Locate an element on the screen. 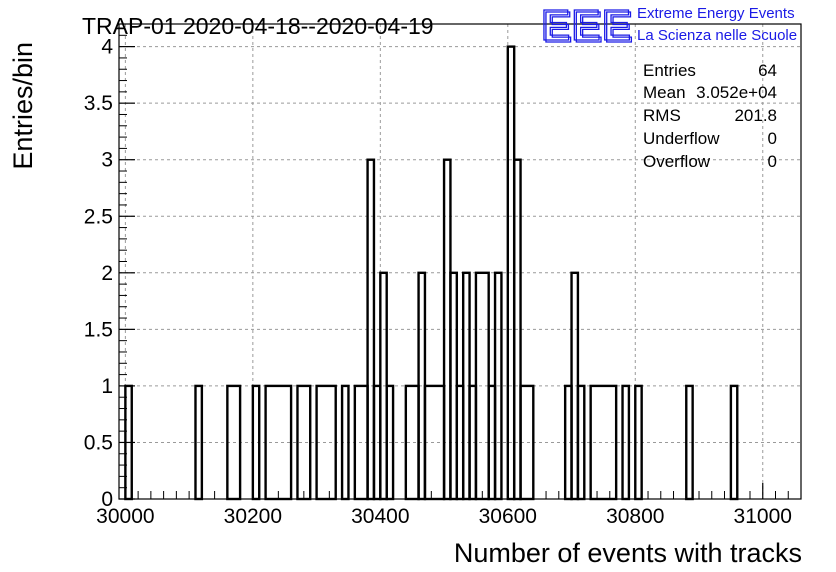 The width and height of the screenshot is (836, 572). y-tick-label: 2 is located at coordinates (107, 273).